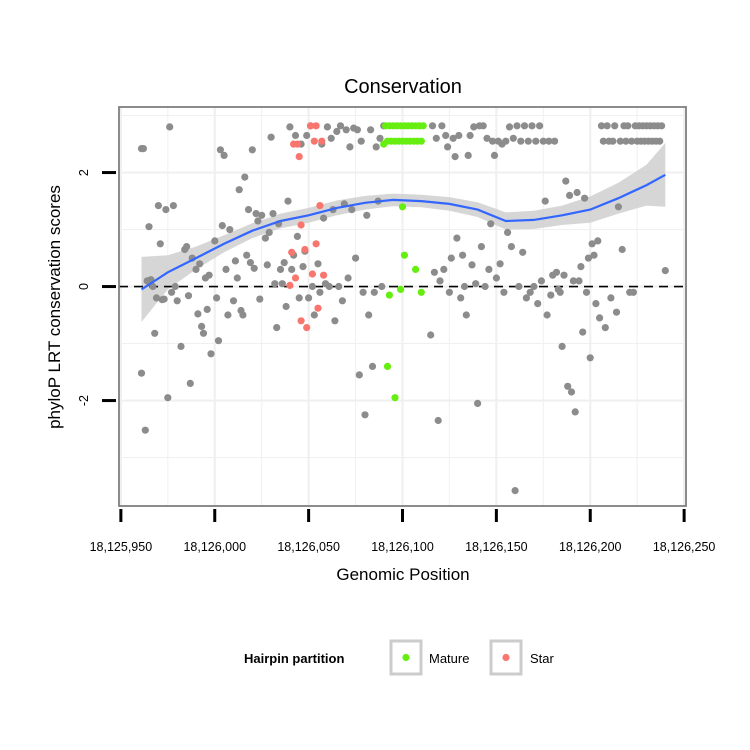 The height and width of the screenshot is (750, 750). Describe the element at coordinates (84, 400) in the screenshot. I see `y-tick-label: -2` at that location.